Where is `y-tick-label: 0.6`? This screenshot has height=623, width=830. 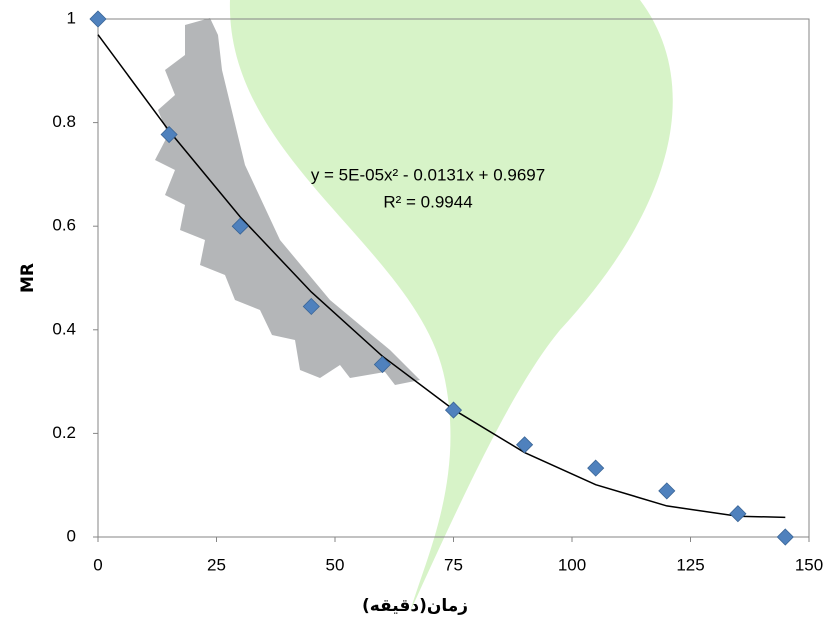
y-tick-label: 0.6 is located at coordinates (64, 225).